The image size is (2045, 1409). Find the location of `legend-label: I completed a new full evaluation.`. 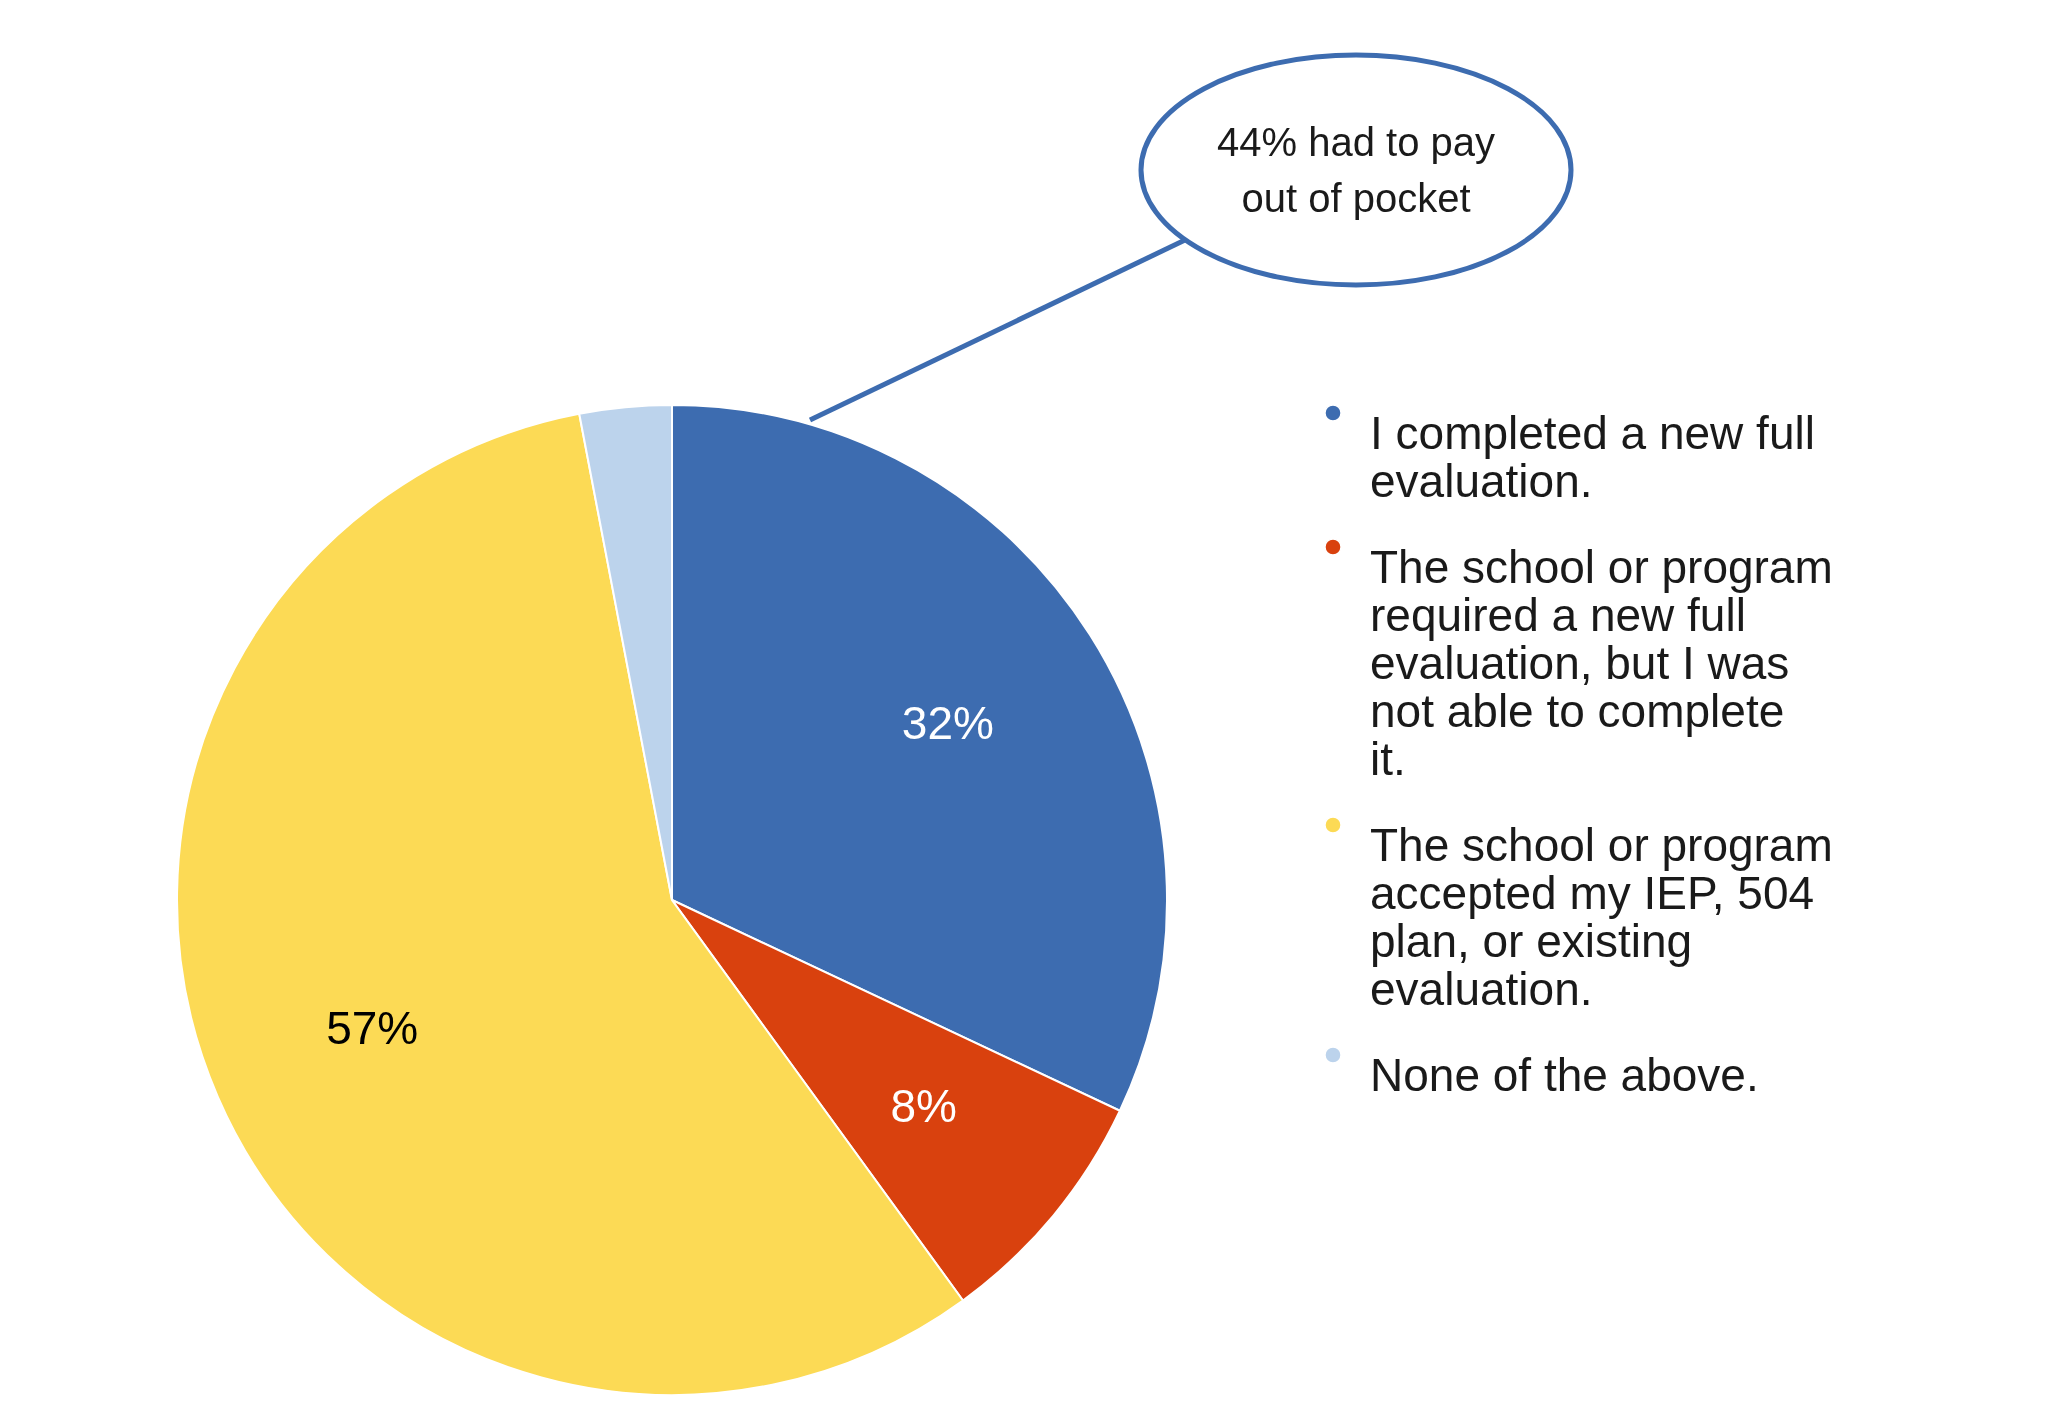

legend-label: I completed a new full evaluation. is located at coordinates (1592, 457).